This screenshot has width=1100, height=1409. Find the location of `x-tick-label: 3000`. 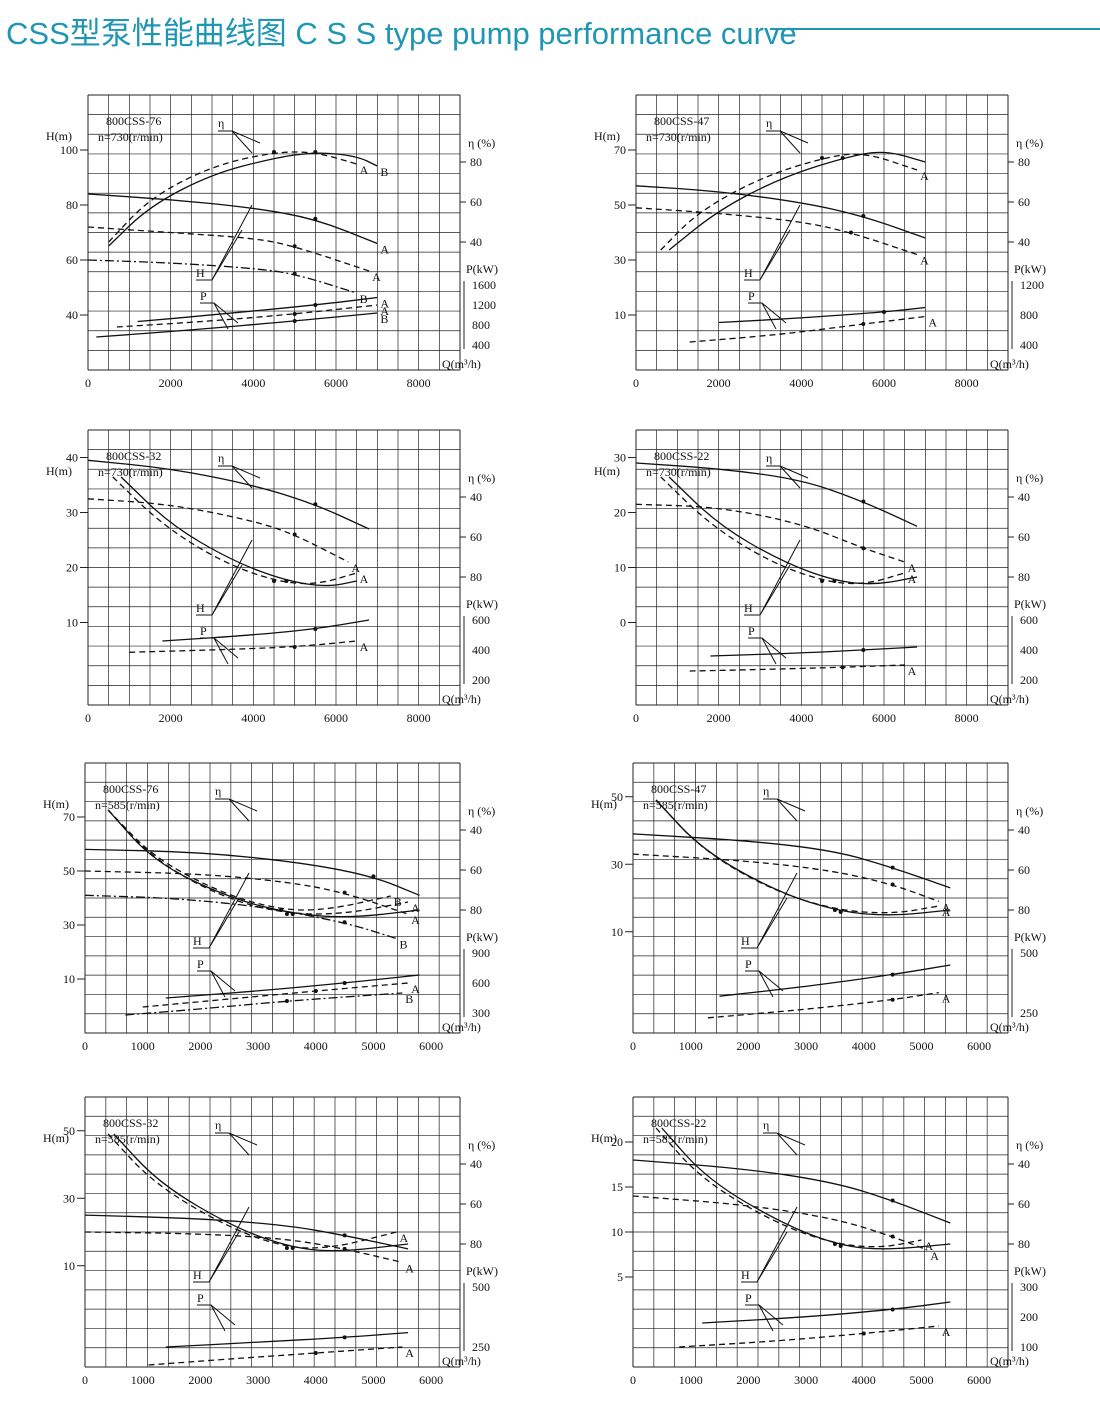

x-tick-label: 3000 is located at coordinates (258, 1046).